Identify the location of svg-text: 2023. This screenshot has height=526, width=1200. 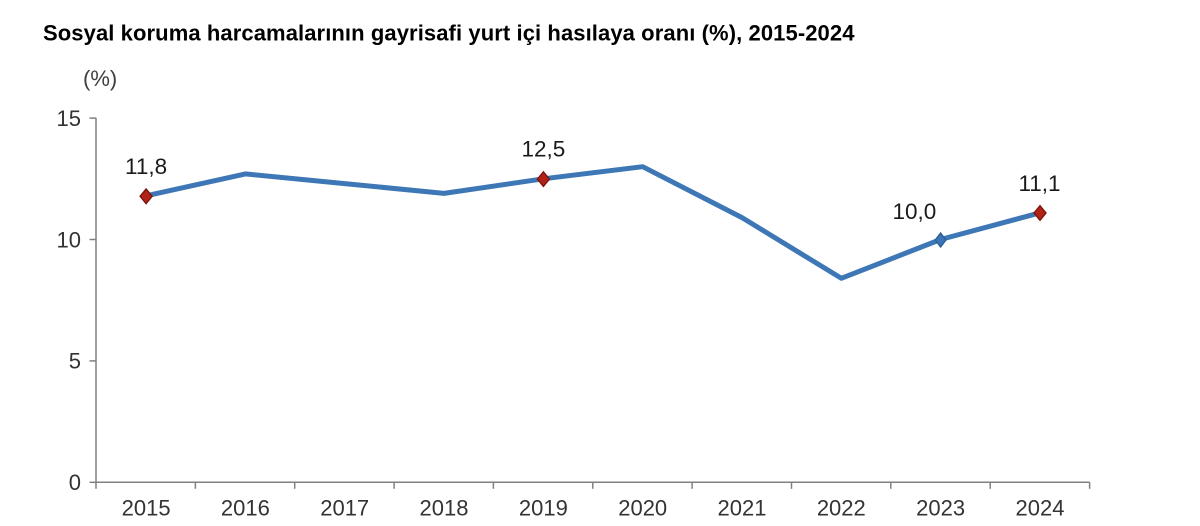
(940, 508).